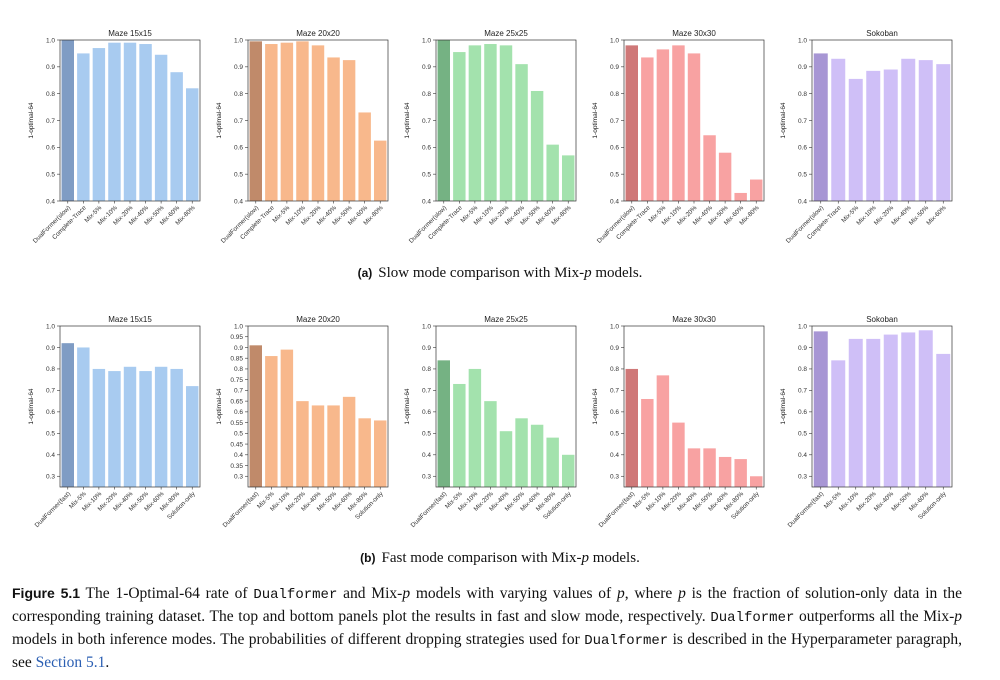 Image resolution: width=1000 pixels, height=680 pixels. I want to click on chart-title: Maze 30x30, so click(694, 319).